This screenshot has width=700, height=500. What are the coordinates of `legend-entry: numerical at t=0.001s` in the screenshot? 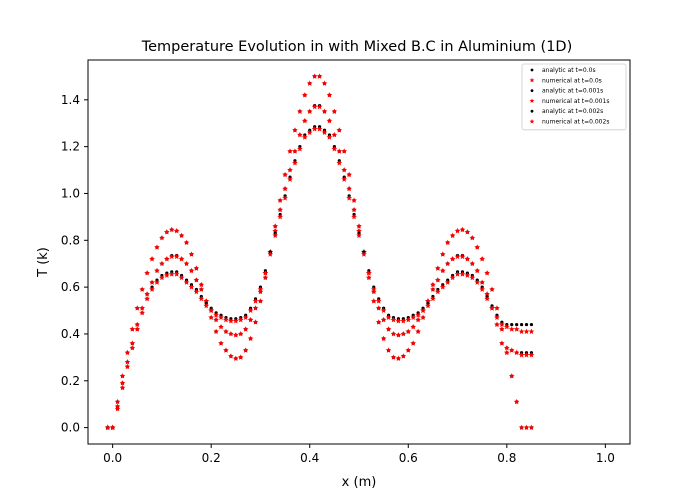 It's located at (575, 101).